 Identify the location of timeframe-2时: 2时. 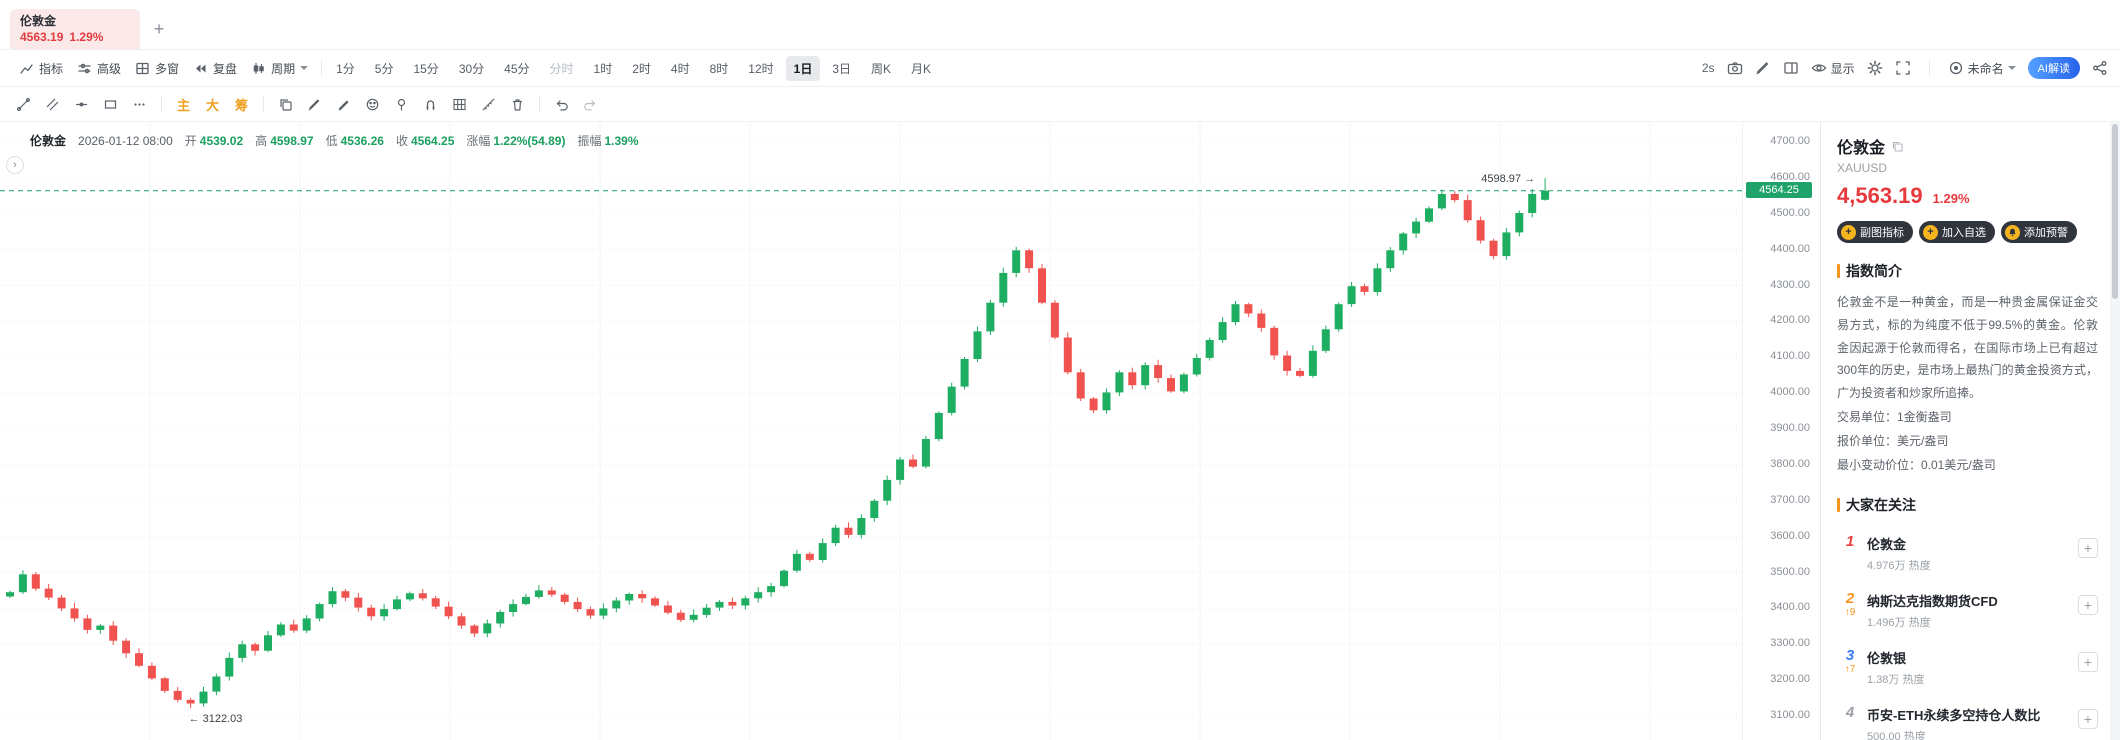
(641, 68).